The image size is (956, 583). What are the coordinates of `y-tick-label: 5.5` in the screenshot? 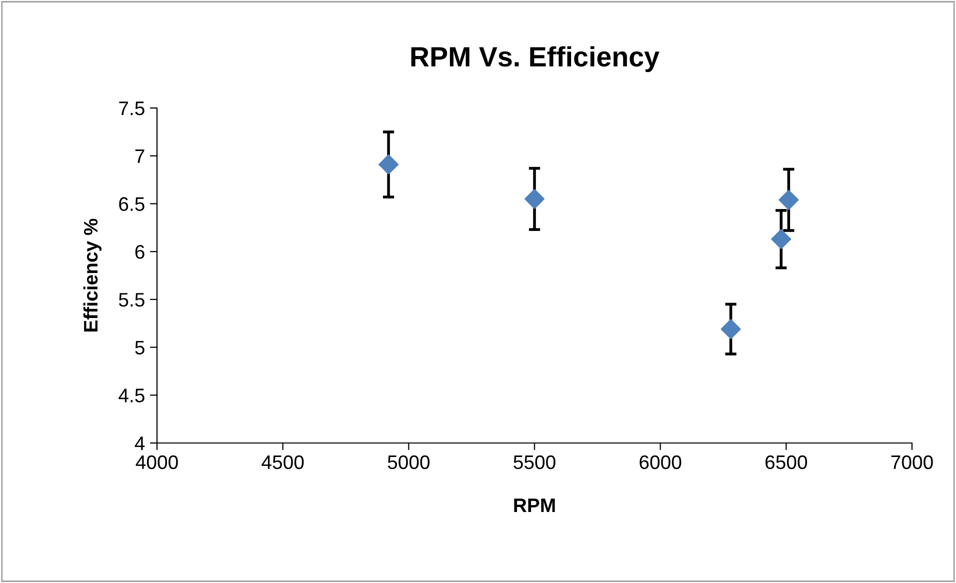 It's located at (131, 300).